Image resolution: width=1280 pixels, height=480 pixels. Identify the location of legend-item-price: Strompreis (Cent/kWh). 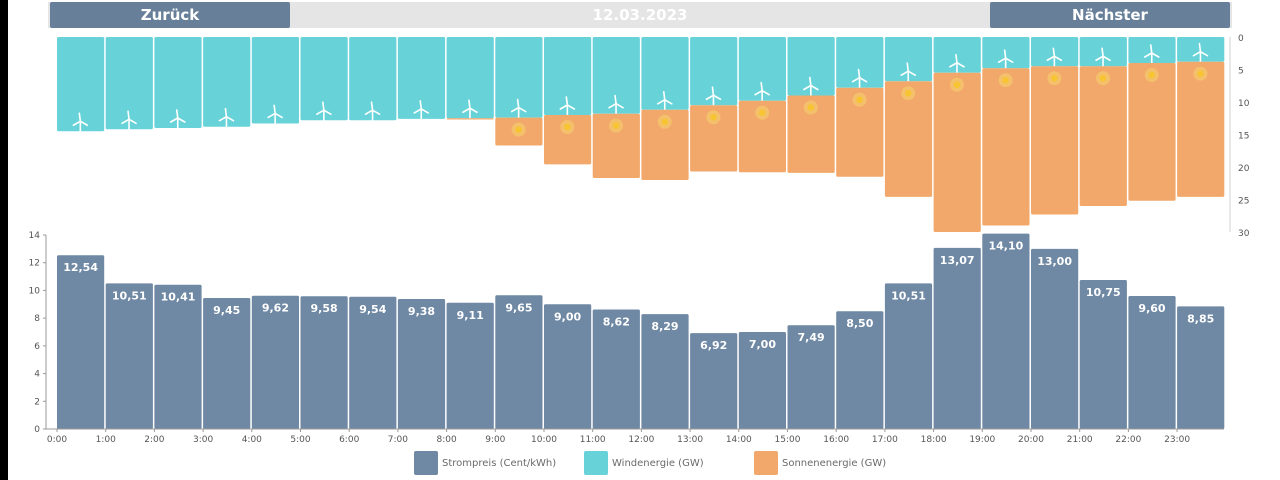
(485, 463).